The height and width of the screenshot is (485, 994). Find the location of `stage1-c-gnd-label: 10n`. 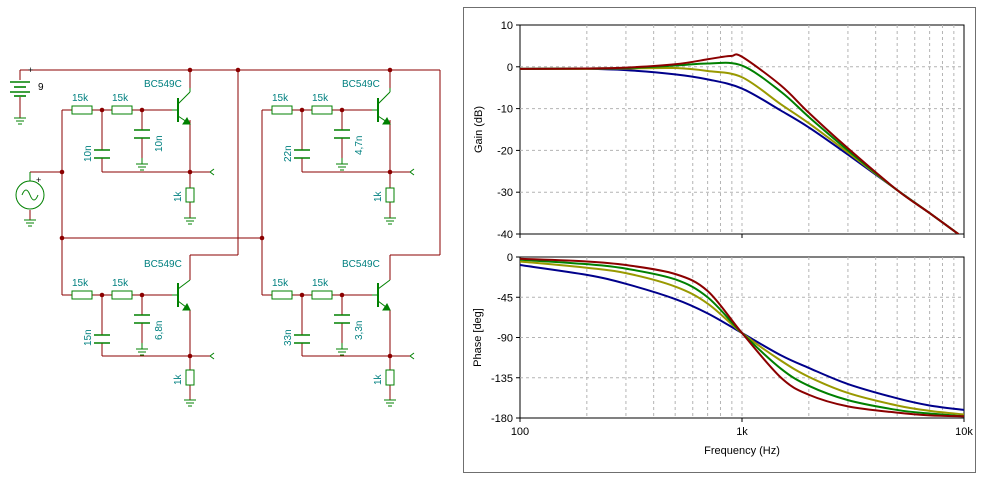

stage1-c-gnd-label: 10n is located at coordinates (159, 143).